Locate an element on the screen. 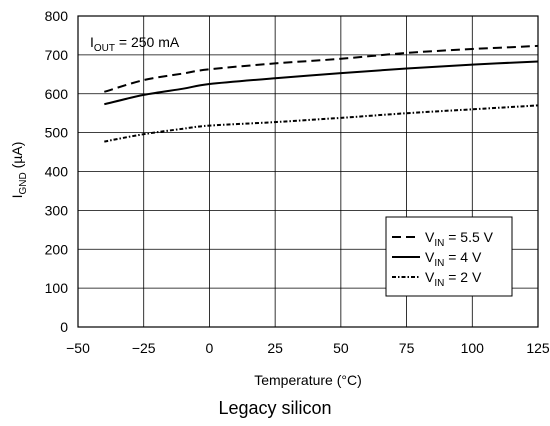  y-tick-label: 700 is located at coordinates (57, 55).